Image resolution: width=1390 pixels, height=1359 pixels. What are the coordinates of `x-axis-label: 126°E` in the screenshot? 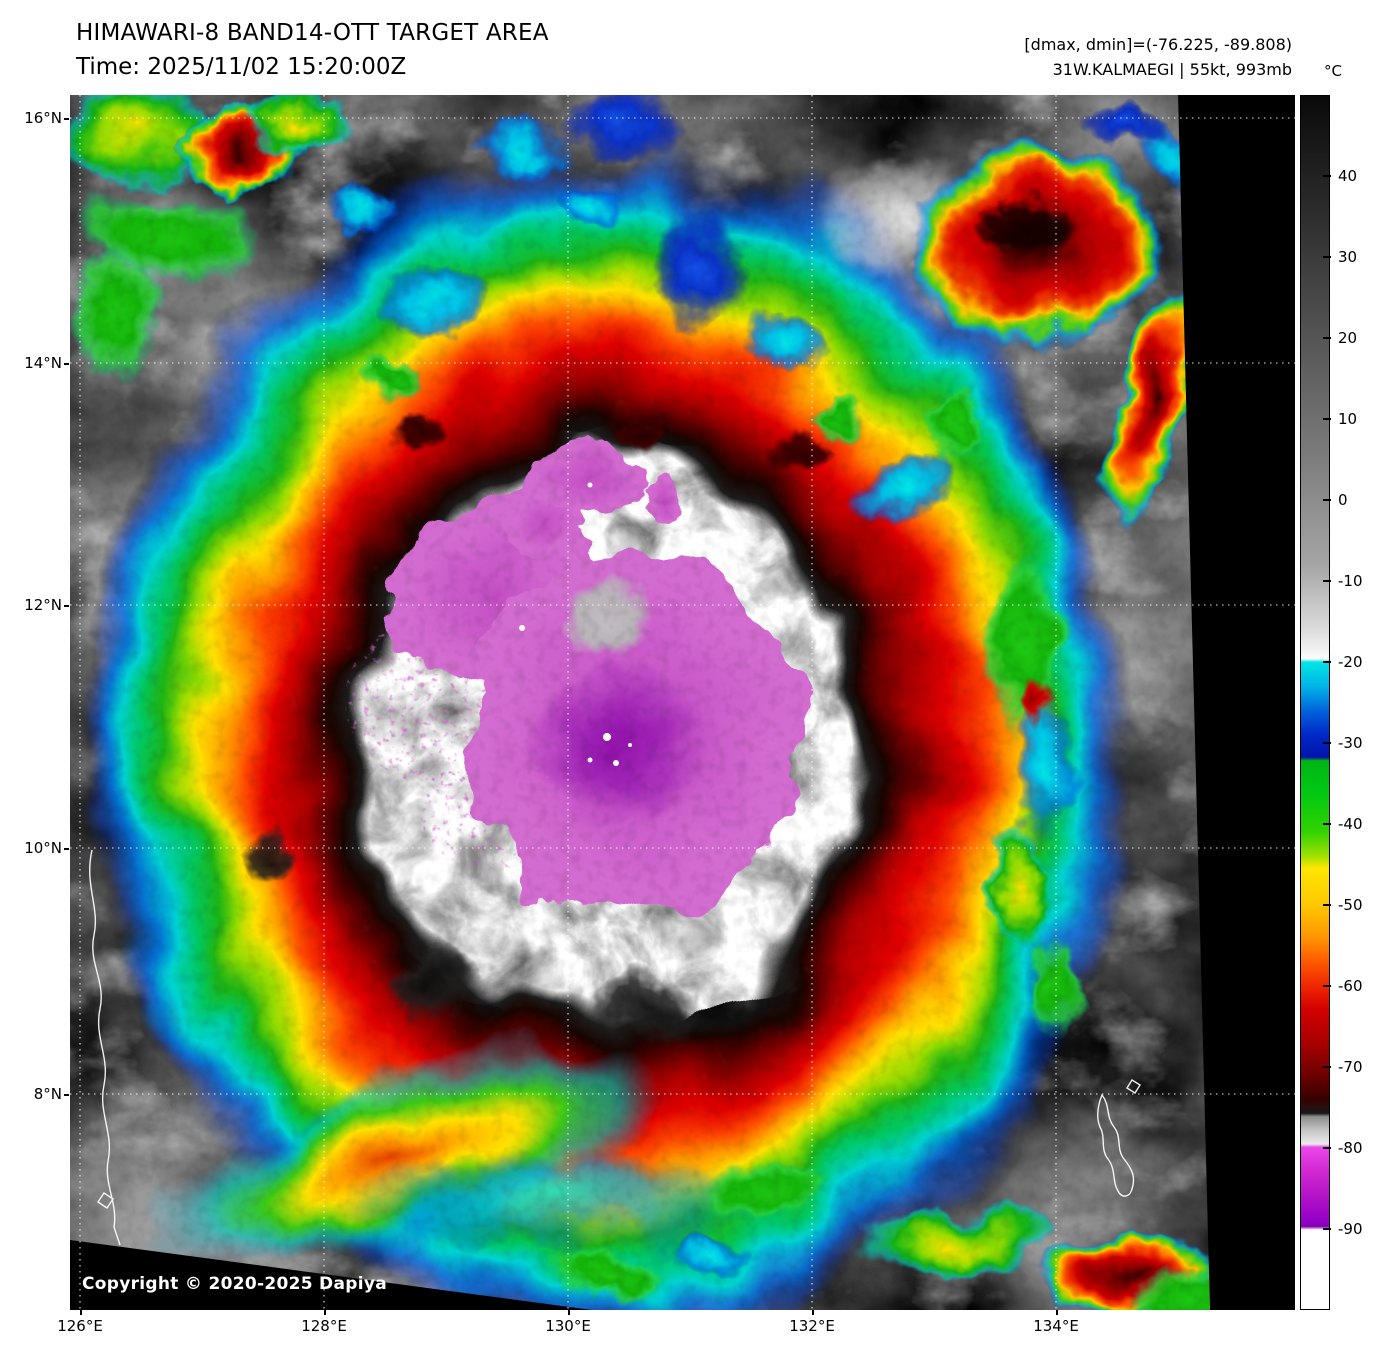 It's located at (80, 1326).